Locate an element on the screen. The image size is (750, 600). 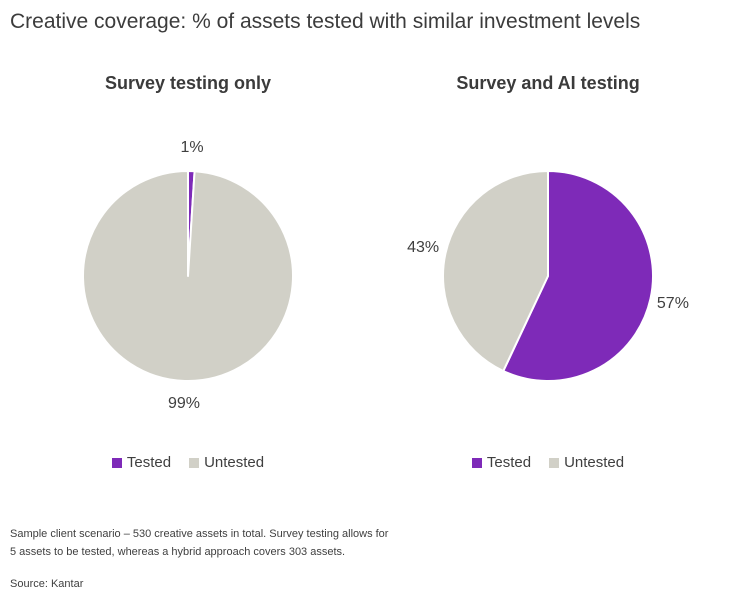
data-label-untested: 99% is located at coordinates (183, 403).